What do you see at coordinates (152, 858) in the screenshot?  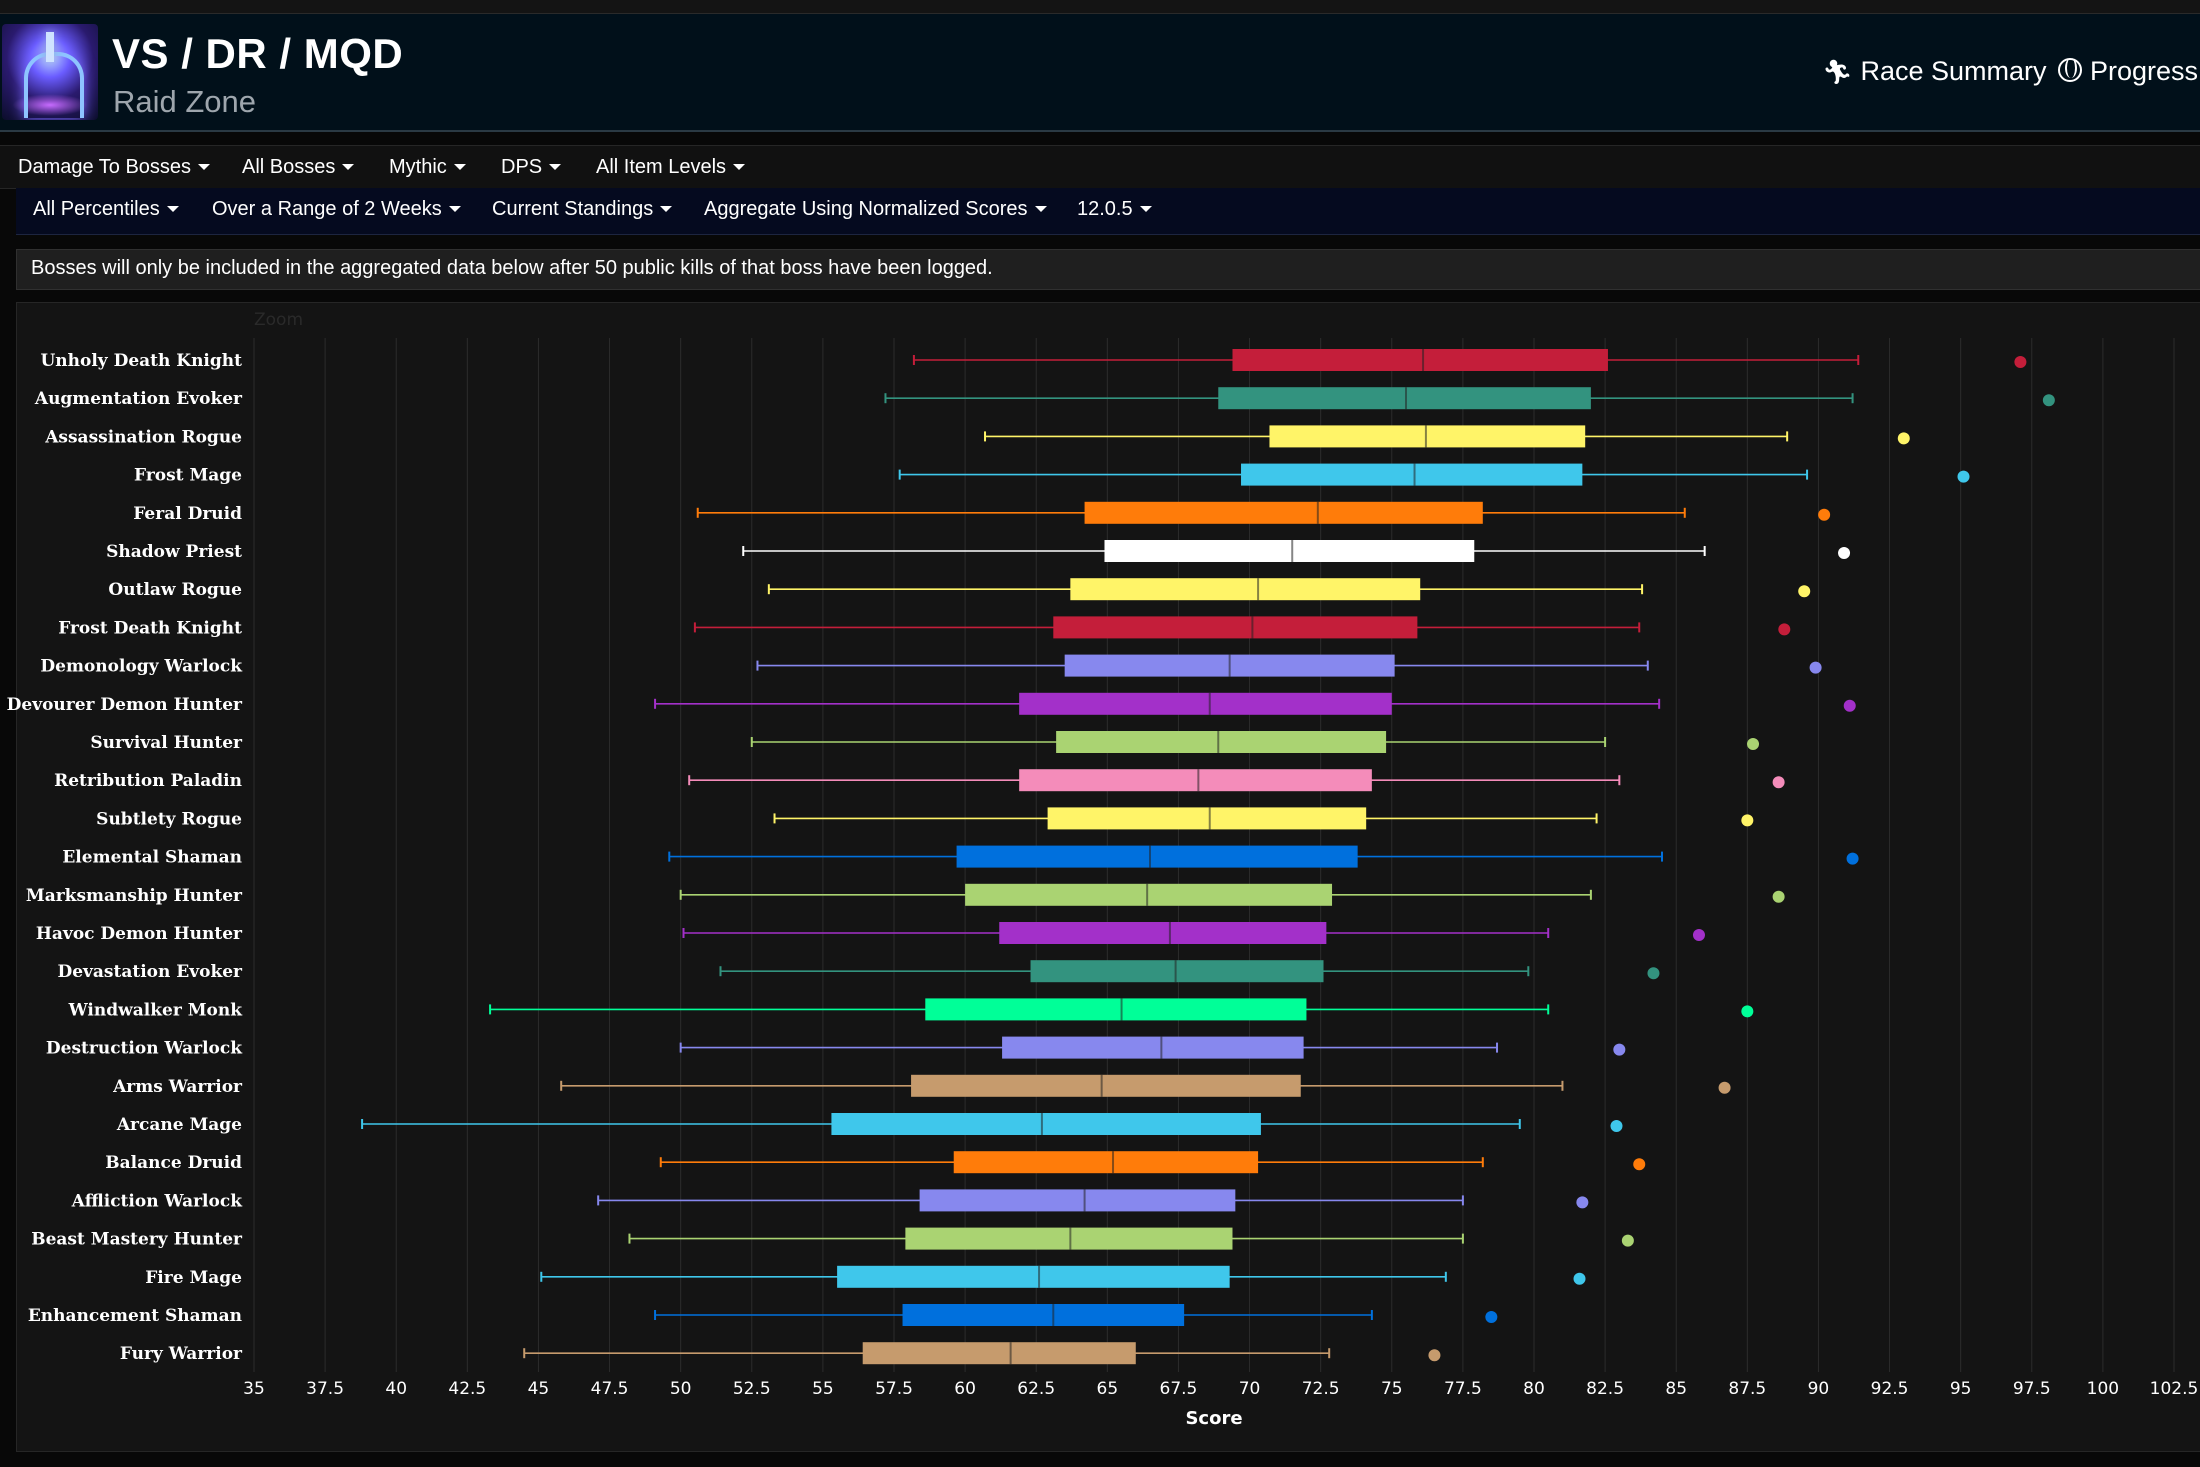 I see `category-label: Elemental Shaman` at bounding box center [152, 858].